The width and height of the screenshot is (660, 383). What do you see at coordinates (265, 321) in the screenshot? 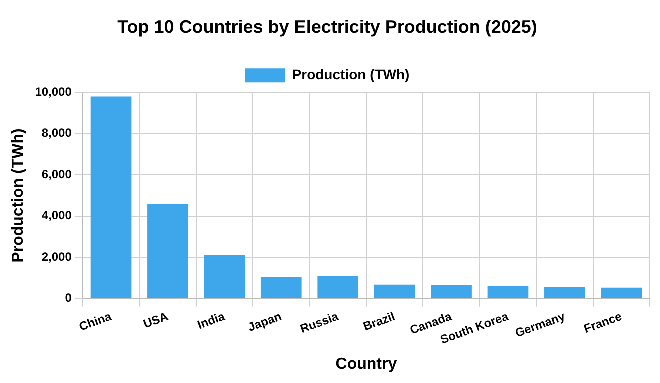
I see `x-tick-label: Japan` at bounding box center [265, 321].